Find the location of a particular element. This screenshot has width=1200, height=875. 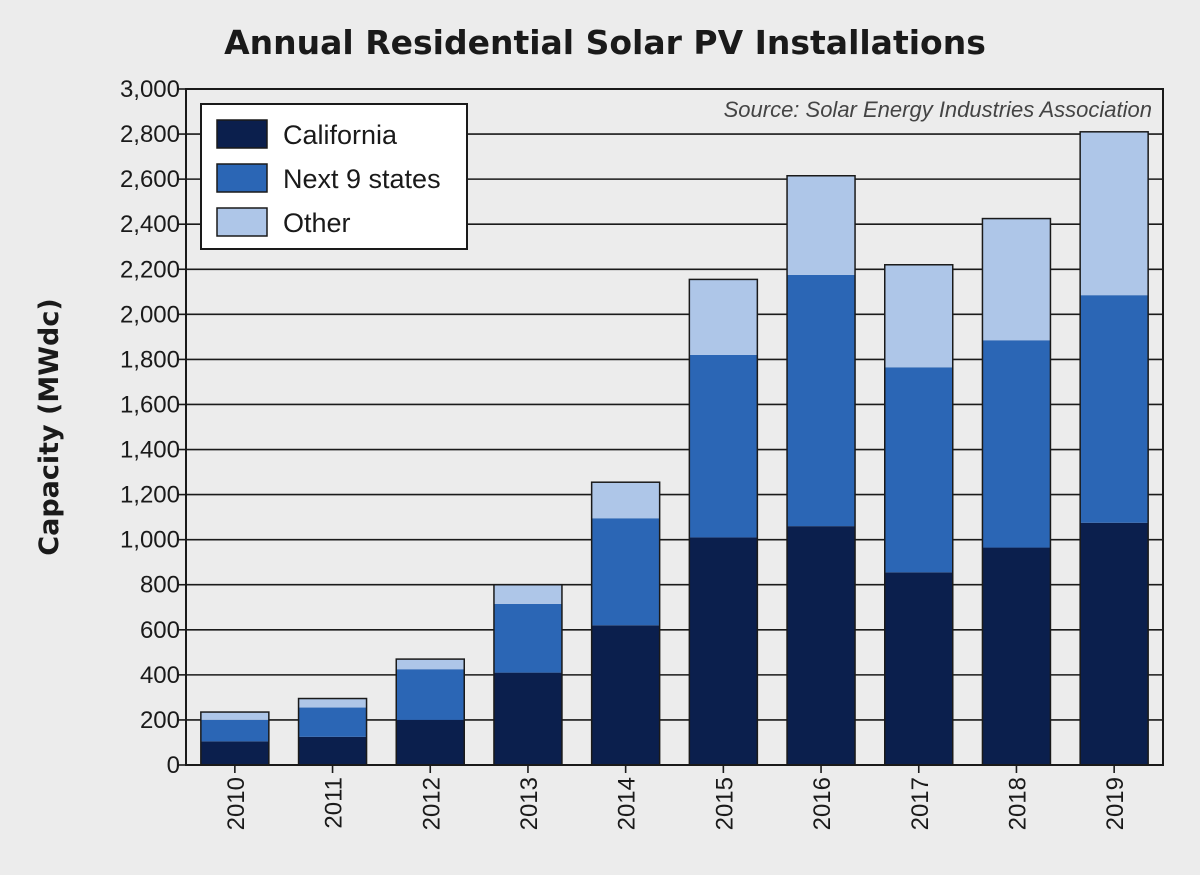

x-tick-label: 2015 is located at coordinates (724, 803).